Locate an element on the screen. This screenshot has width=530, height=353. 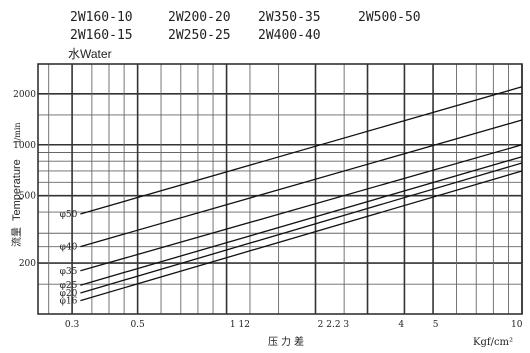
model-2w400-40: 2W400-40 is located at coordinates (289, 35).